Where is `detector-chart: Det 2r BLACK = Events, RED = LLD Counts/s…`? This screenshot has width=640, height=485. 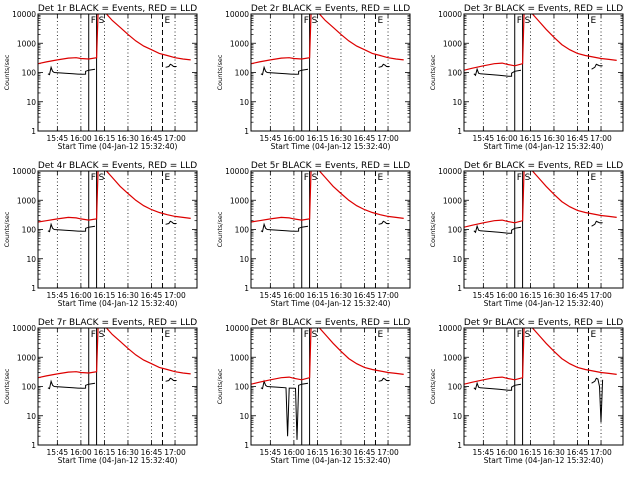
detector-chart: Det 2r BLACK = Events, RED = LLD Counts/s… is located at coordinates (313, 77).